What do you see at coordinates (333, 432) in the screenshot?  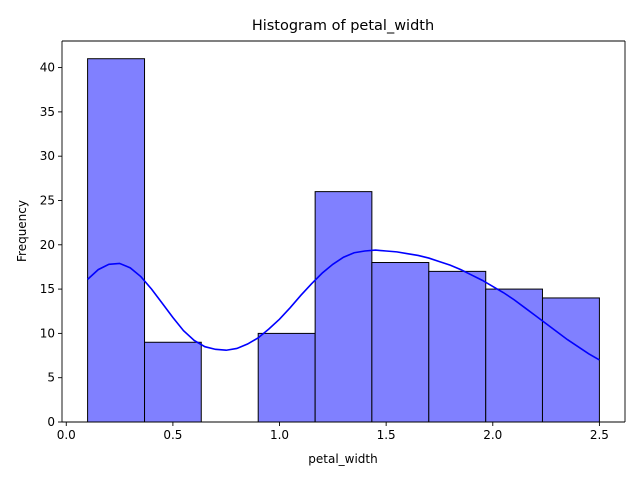 I see `x-ticks: 0.0 0.5 1.0 1.5 2.0 2.5` at bounding box center [333, 432].